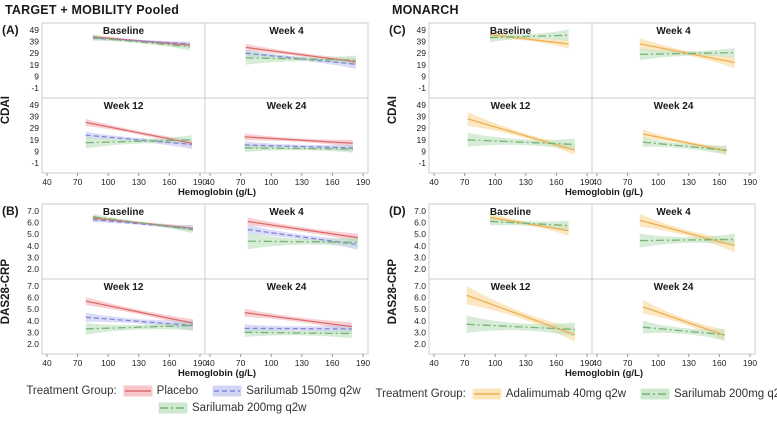 This screenshot has height=436, width=777. I want to click on panel-d-yaxis: DAS28-CRP, so click(393, 291).